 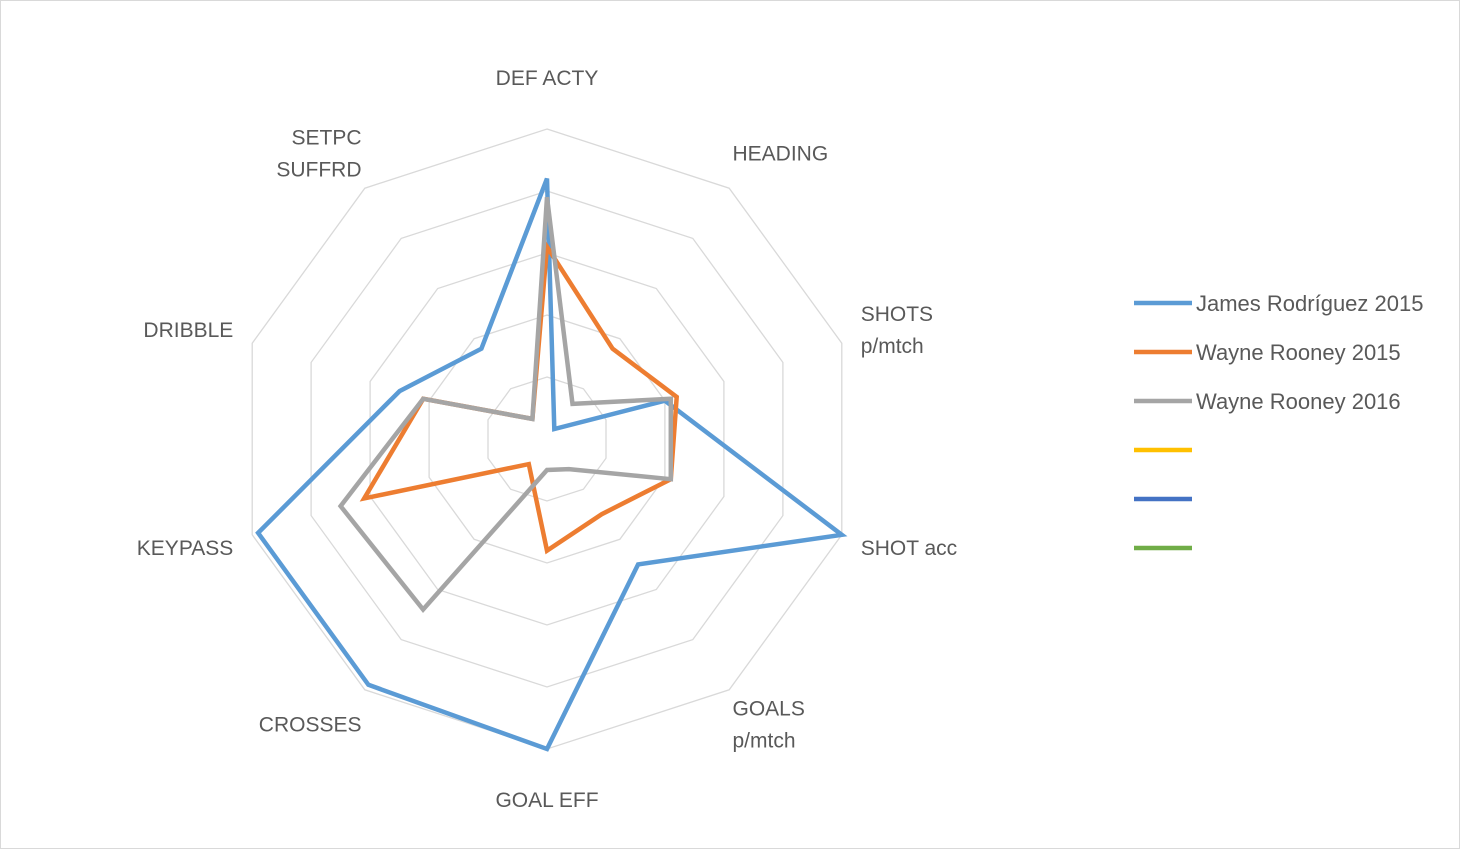 What do you see at coordinates (769, 709) in the screenshot?
I see `axis-label-line: GOALS` at bounding box center [769, 709].